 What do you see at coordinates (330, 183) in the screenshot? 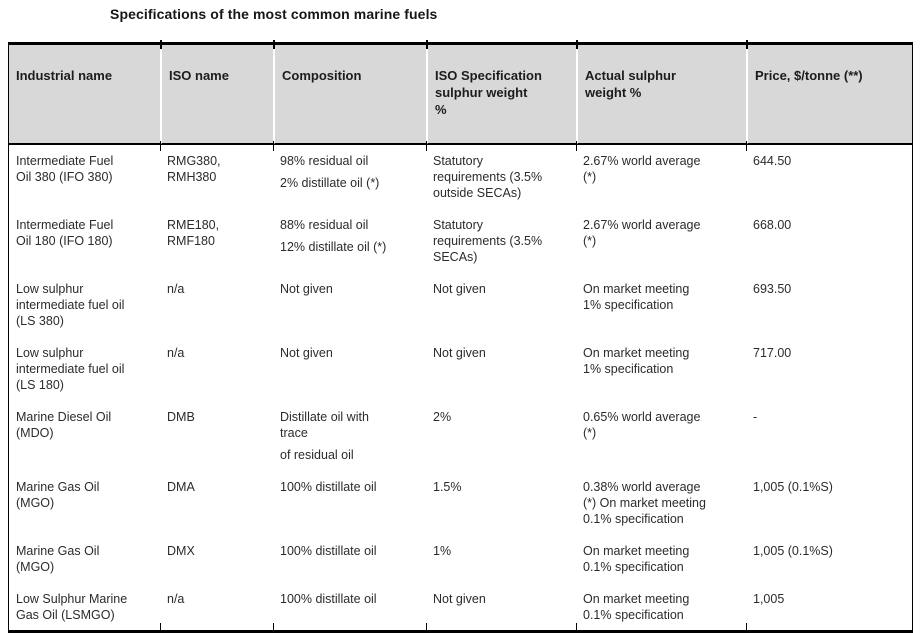
I see `cell-text: 2% distillate oil (*)` at bounding box center [330, 183].